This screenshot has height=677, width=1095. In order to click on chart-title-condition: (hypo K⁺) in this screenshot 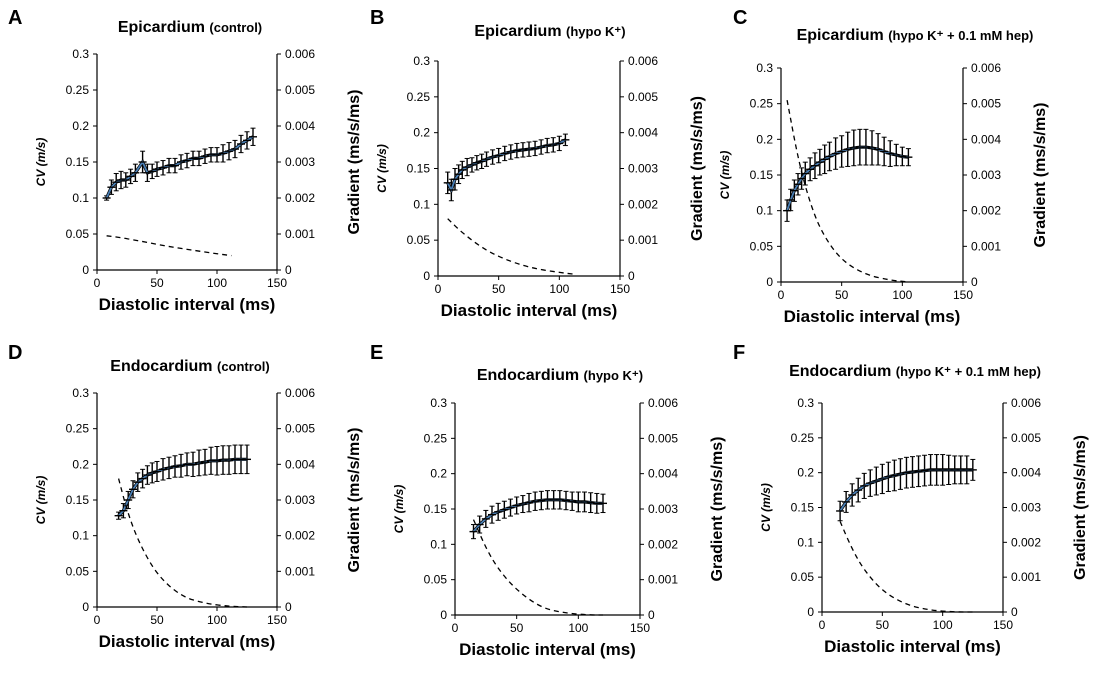, I will do `click(614, 375)`.